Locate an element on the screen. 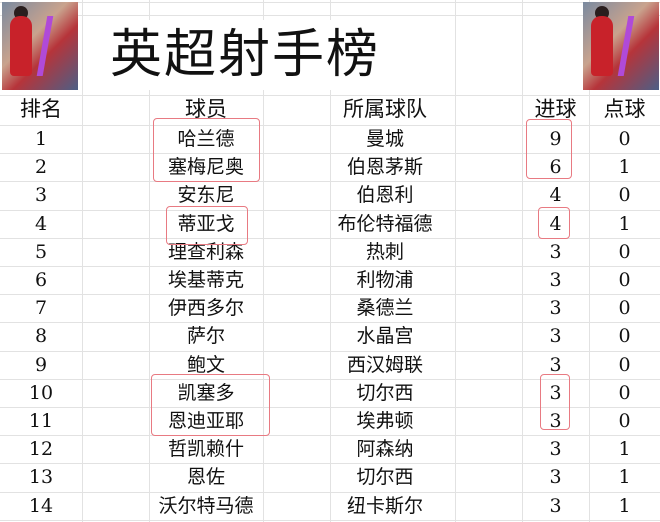  cell-rank: 1 is located at coordinates (41, 139).